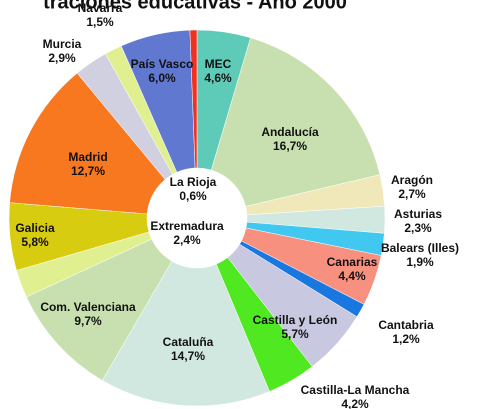 Image resolution: width=479 pixels, height=409 pixels. Describe the element at coordinates (193, 196) in the screenshot. I see `value-label: 0,6%` at that location.